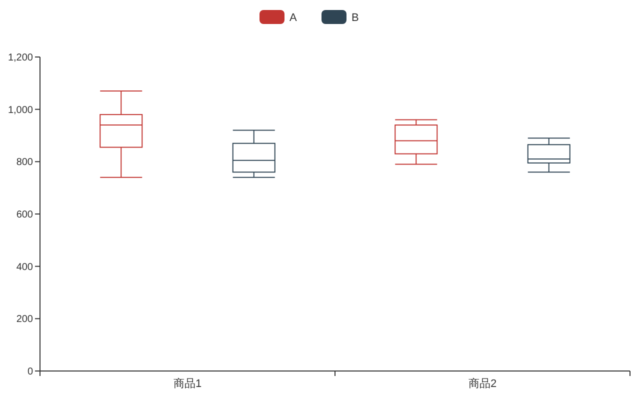  Describe the element at coordinates (187, 383) in the screenshot. I see `x-tick-label: 商品1` at that location.